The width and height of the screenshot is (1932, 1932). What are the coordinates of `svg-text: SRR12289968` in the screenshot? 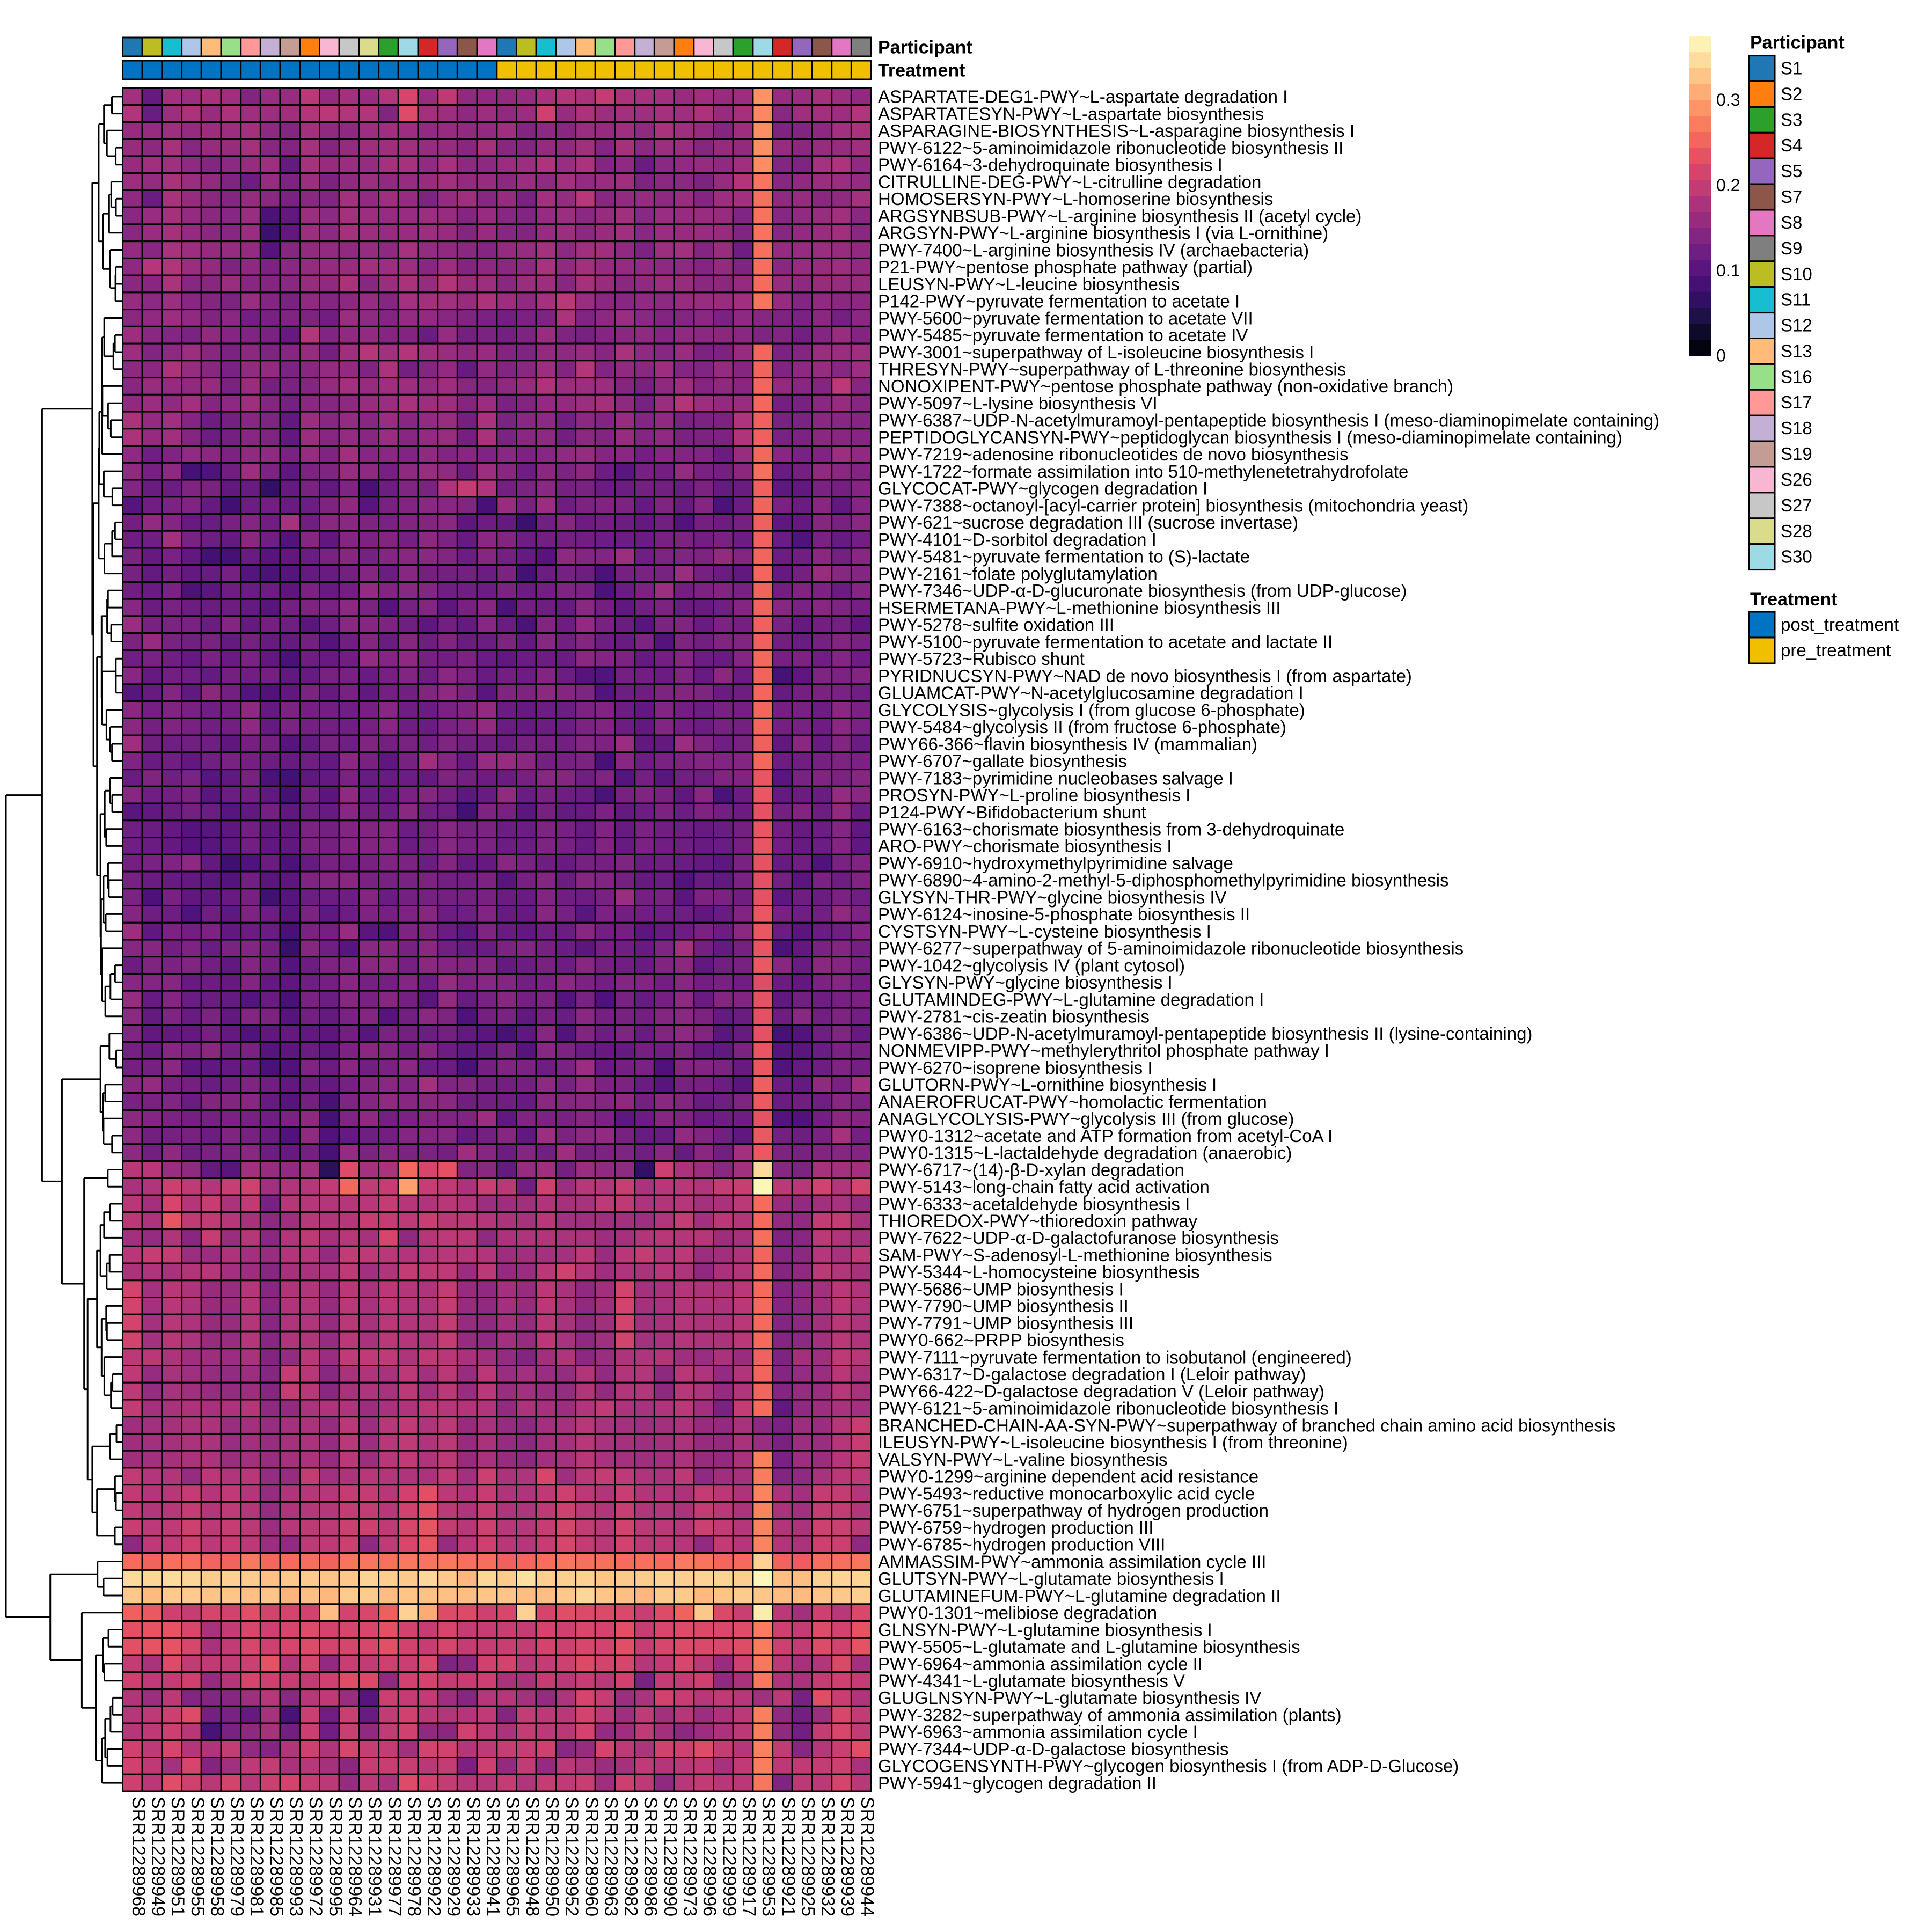 It's located at (138, 1856).